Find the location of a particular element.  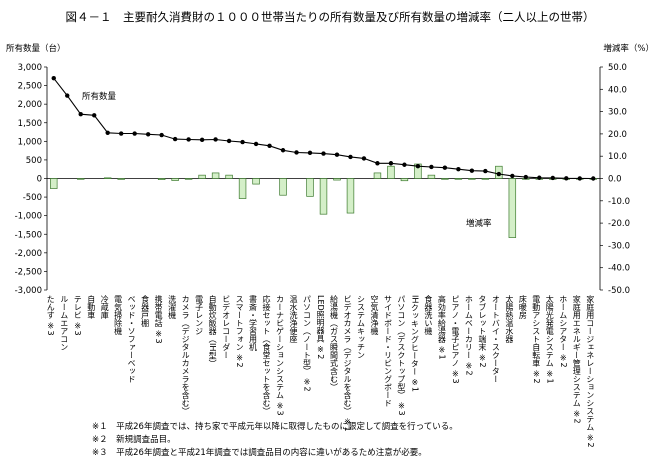

left-tick-label: -1,500 is located at coordinates (28, 235).